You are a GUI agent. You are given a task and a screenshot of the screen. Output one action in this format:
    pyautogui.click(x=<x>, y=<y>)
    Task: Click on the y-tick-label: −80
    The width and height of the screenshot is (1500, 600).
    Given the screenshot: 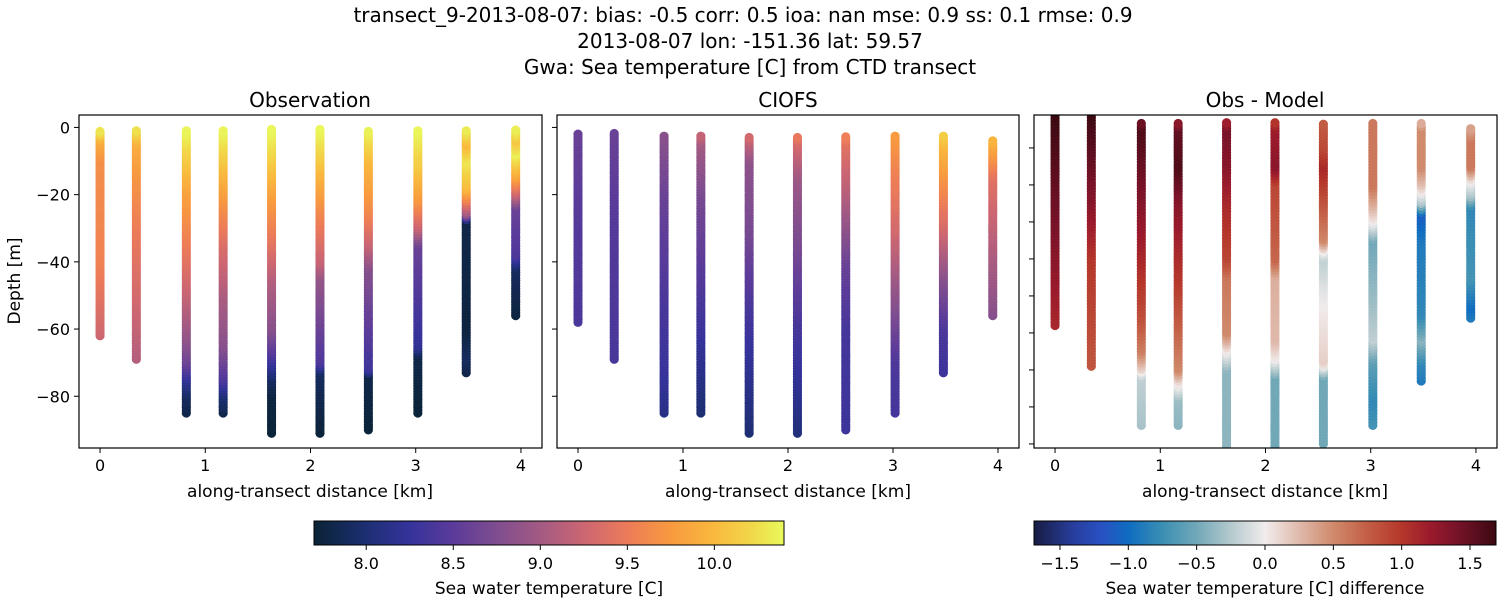 What is the action you would take?
    pyautogui.click(x=53, y=396)
    